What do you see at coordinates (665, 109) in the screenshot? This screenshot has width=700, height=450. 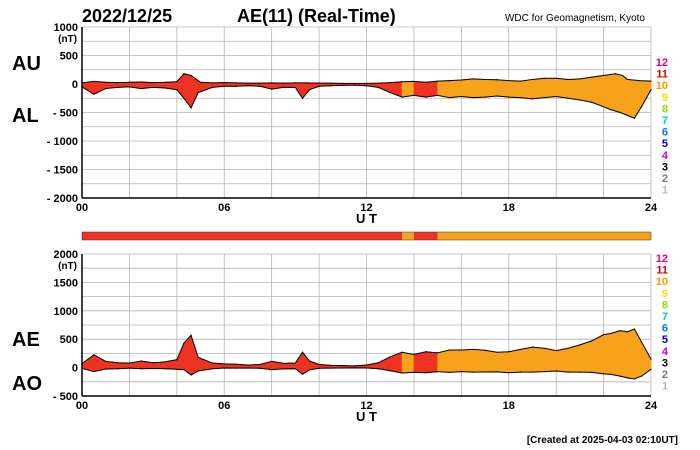 I see `legend-level-8: 8` at bounding box center [665, 109].